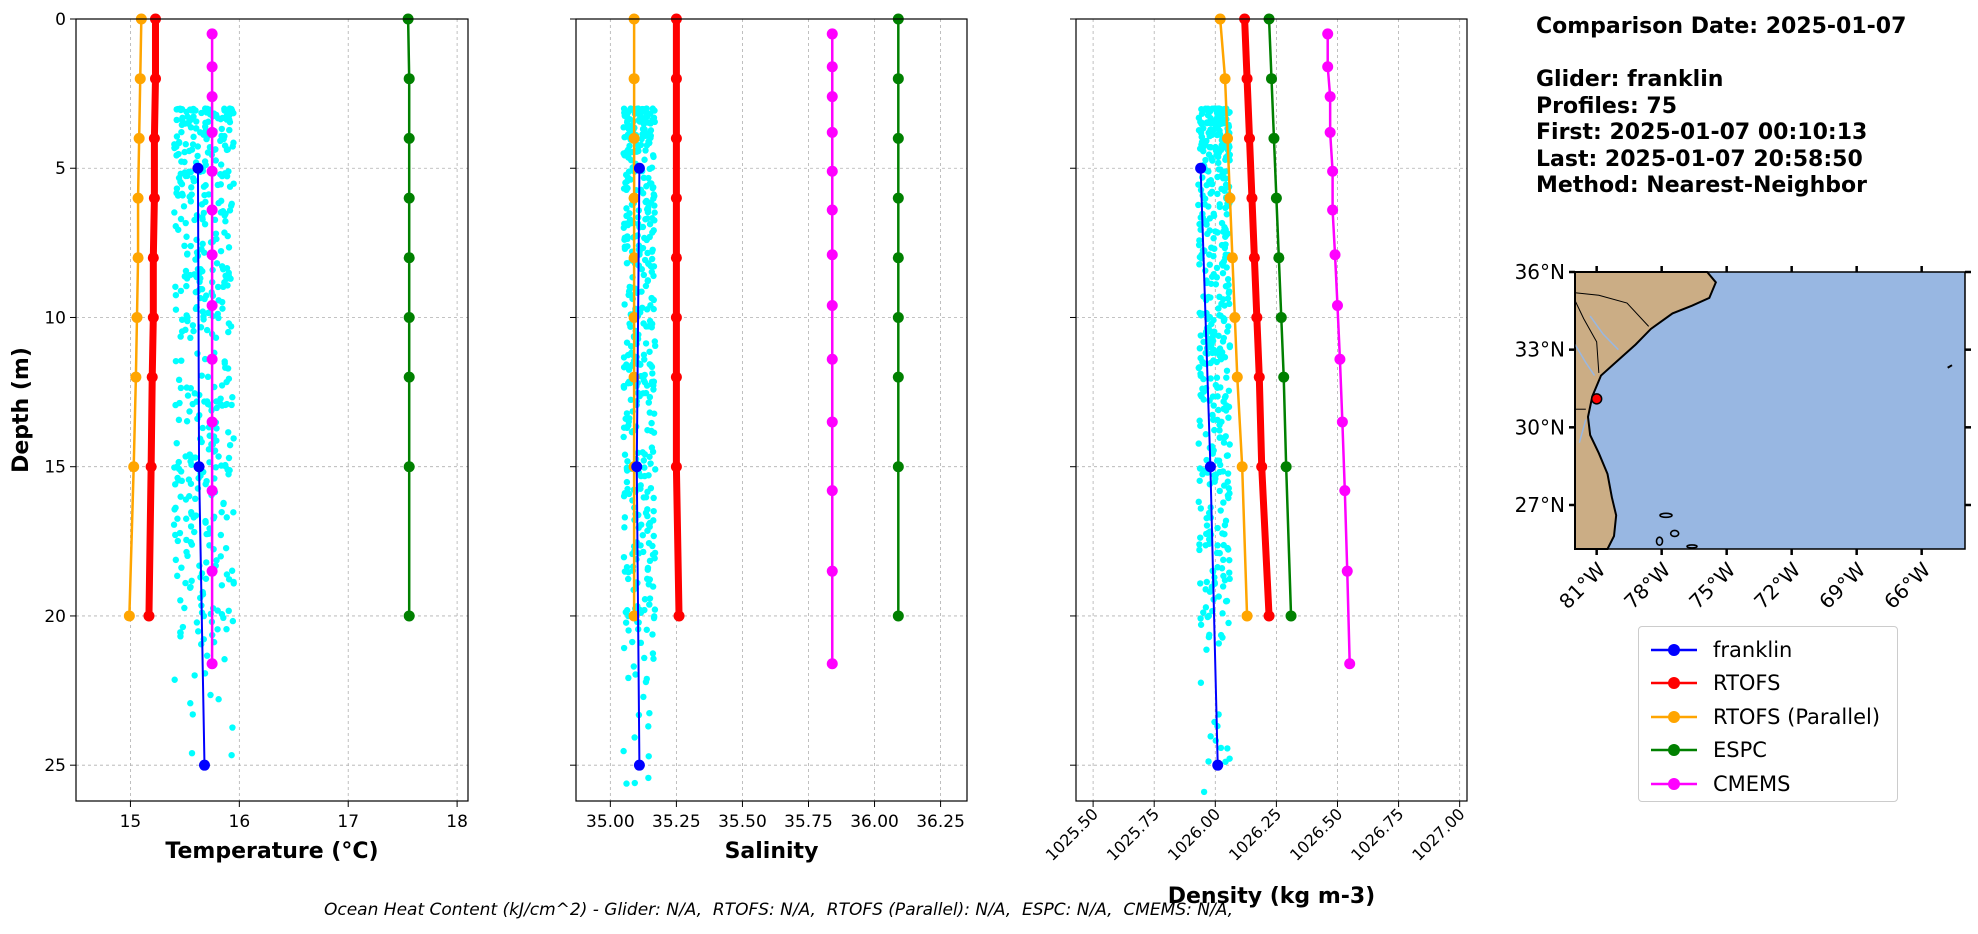 Image resolution: width=1978 pixels, height=934 pixels. What do you see at coordinates (1768, 684) in the screenshot?
I see `legend-item: RTOFS` at bounding box center [1768, 684].